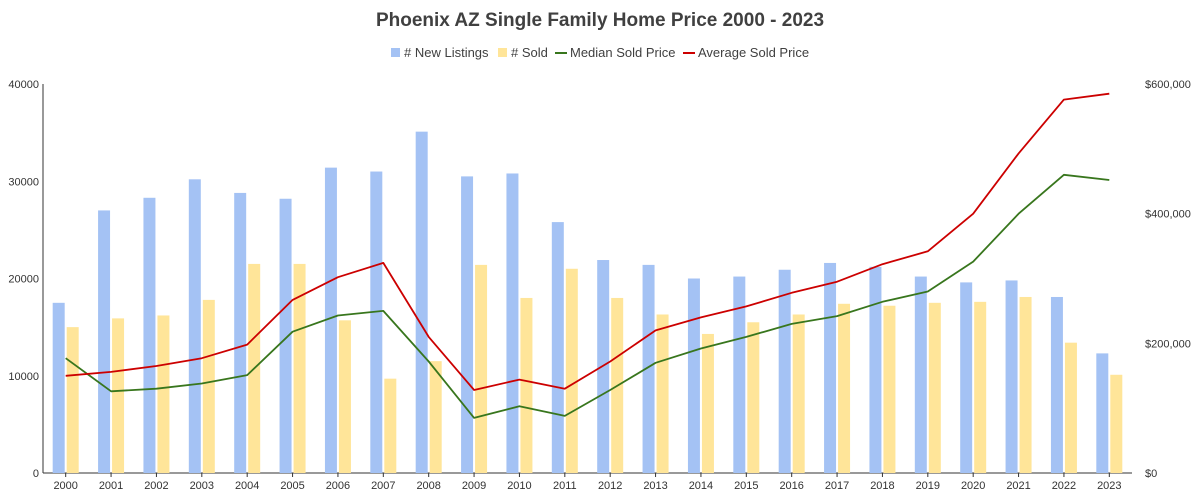 Image resolution: width=1200 pixels, height=495 pixels. What do you see at coordinates (247, 486) in the screenshot?
I see `x-axis-tick-label: 2004` at bounding box center [247, 486].